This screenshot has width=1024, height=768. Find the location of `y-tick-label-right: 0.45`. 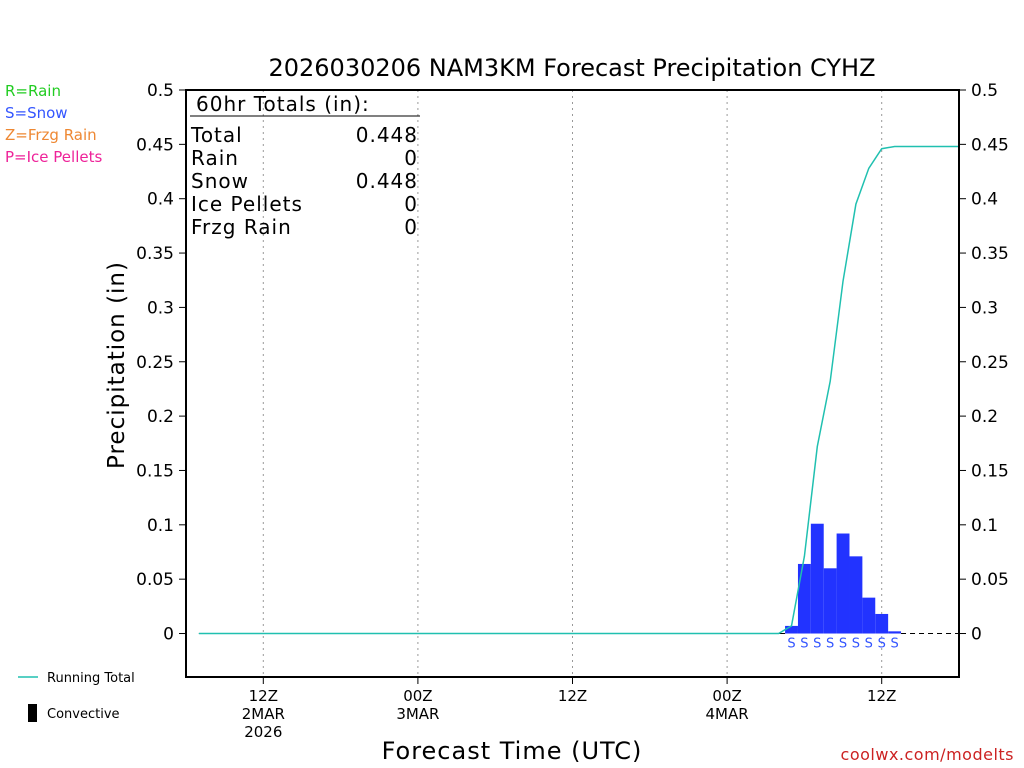

y-tick-label-right: 0.45 is located at coordinates (990, 145).